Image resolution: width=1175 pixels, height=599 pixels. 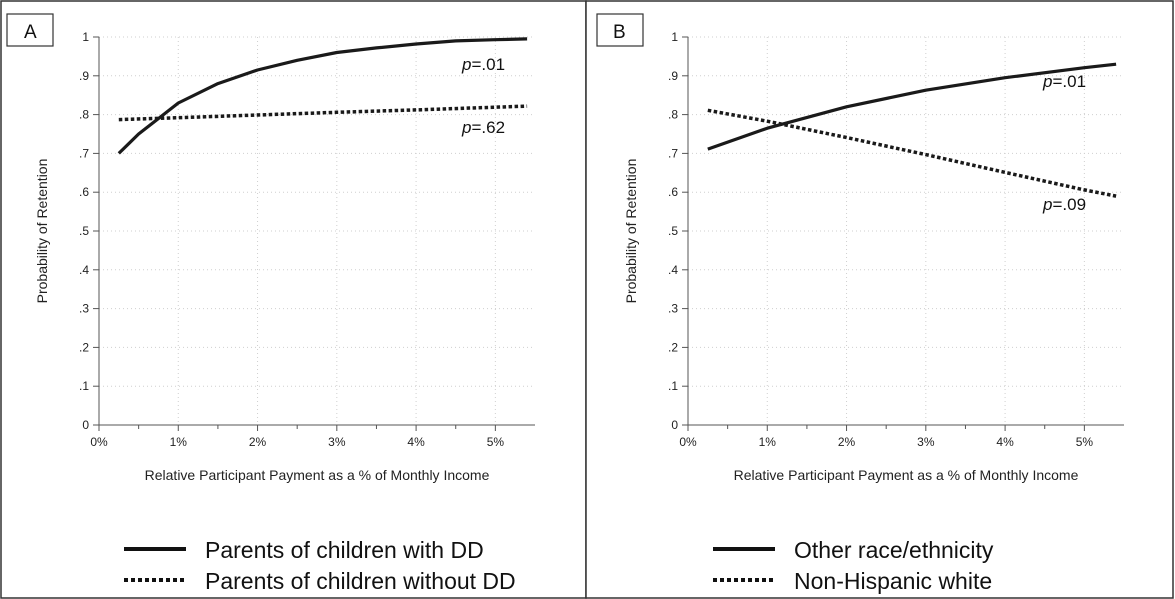 I want to click on y-tick-label-b-3: .3, so click(x=673, y=309).